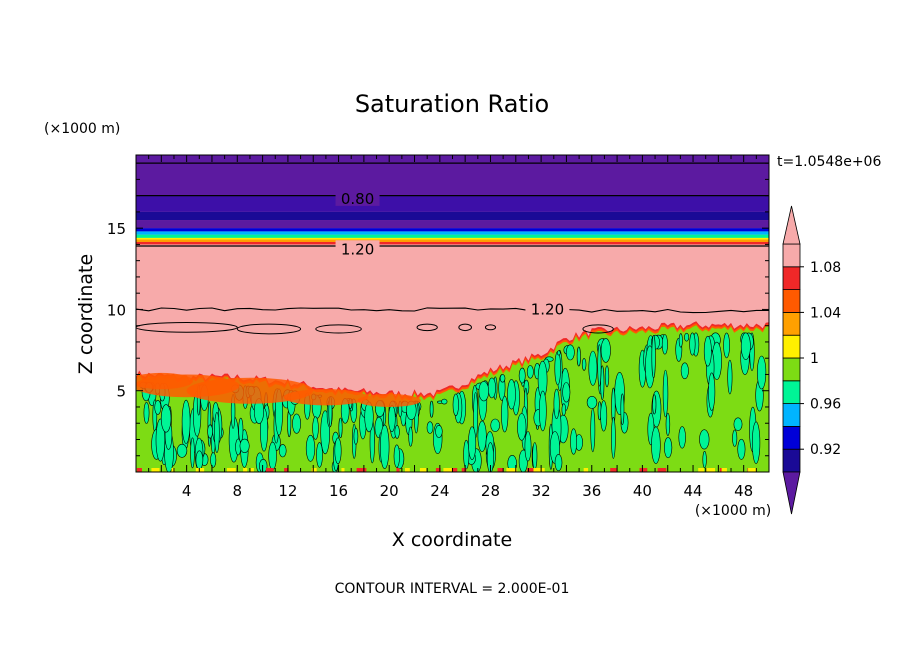 The height and width of the screenshot is (654, 904). Describe the element at coordinates (116, 229) in the screenshot. I see `z-tick-label: 15` at that location.